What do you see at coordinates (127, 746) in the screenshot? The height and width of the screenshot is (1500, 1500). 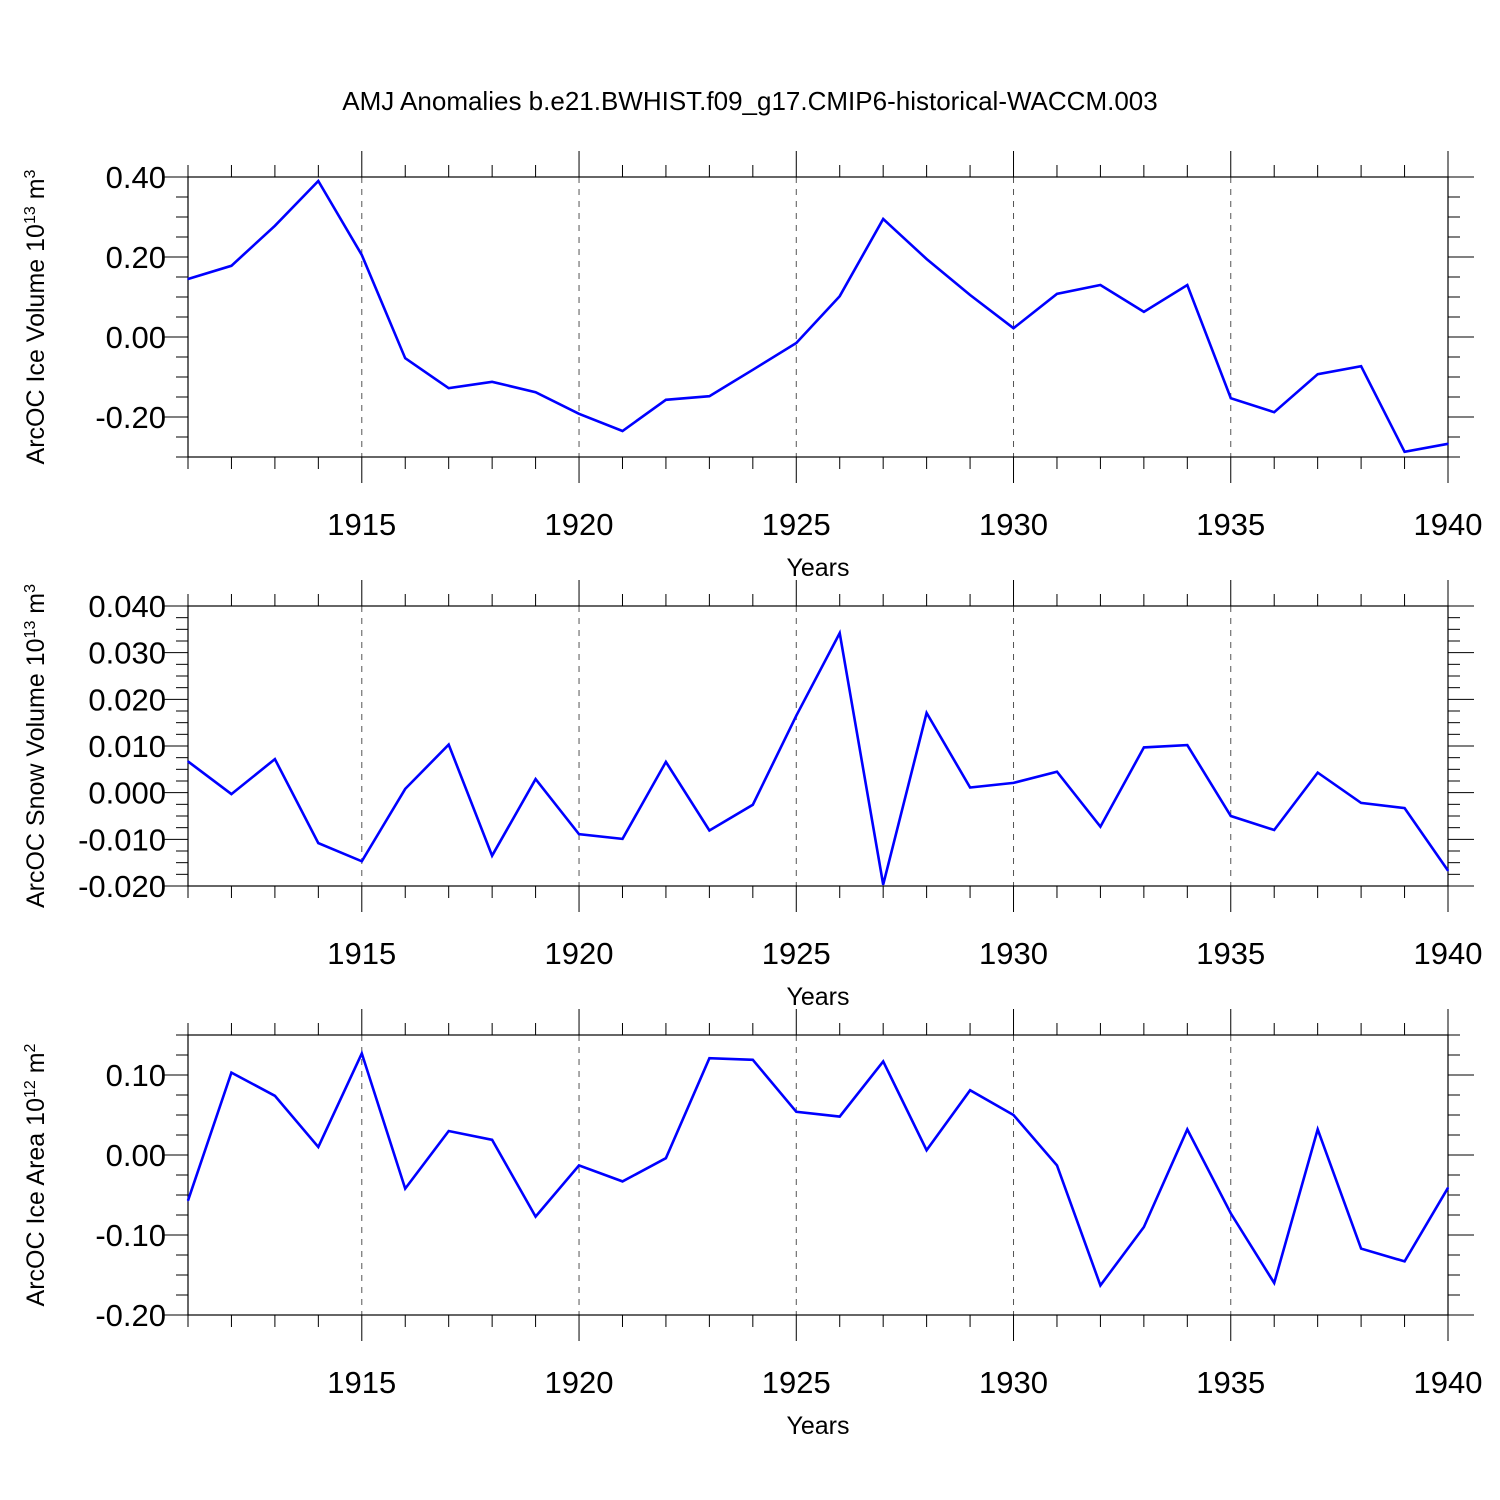 I see `y-tick-label: 0.010` at bounding box center [127, 746].